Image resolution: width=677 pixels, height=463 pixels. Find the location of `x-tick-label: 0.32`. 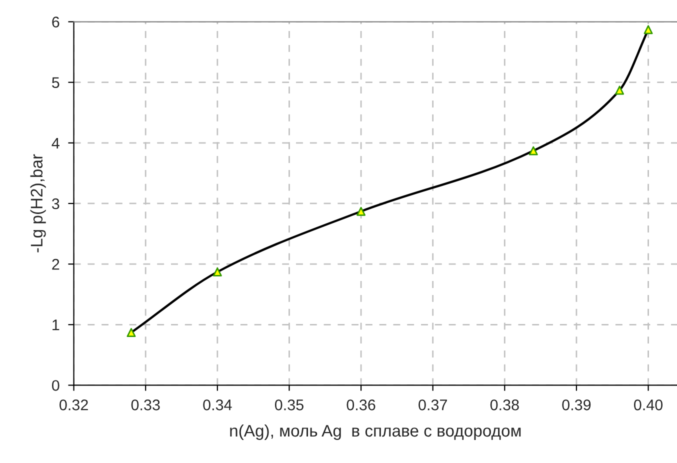

x-tick-label: 0.32 is located at coordinates (74, 405).